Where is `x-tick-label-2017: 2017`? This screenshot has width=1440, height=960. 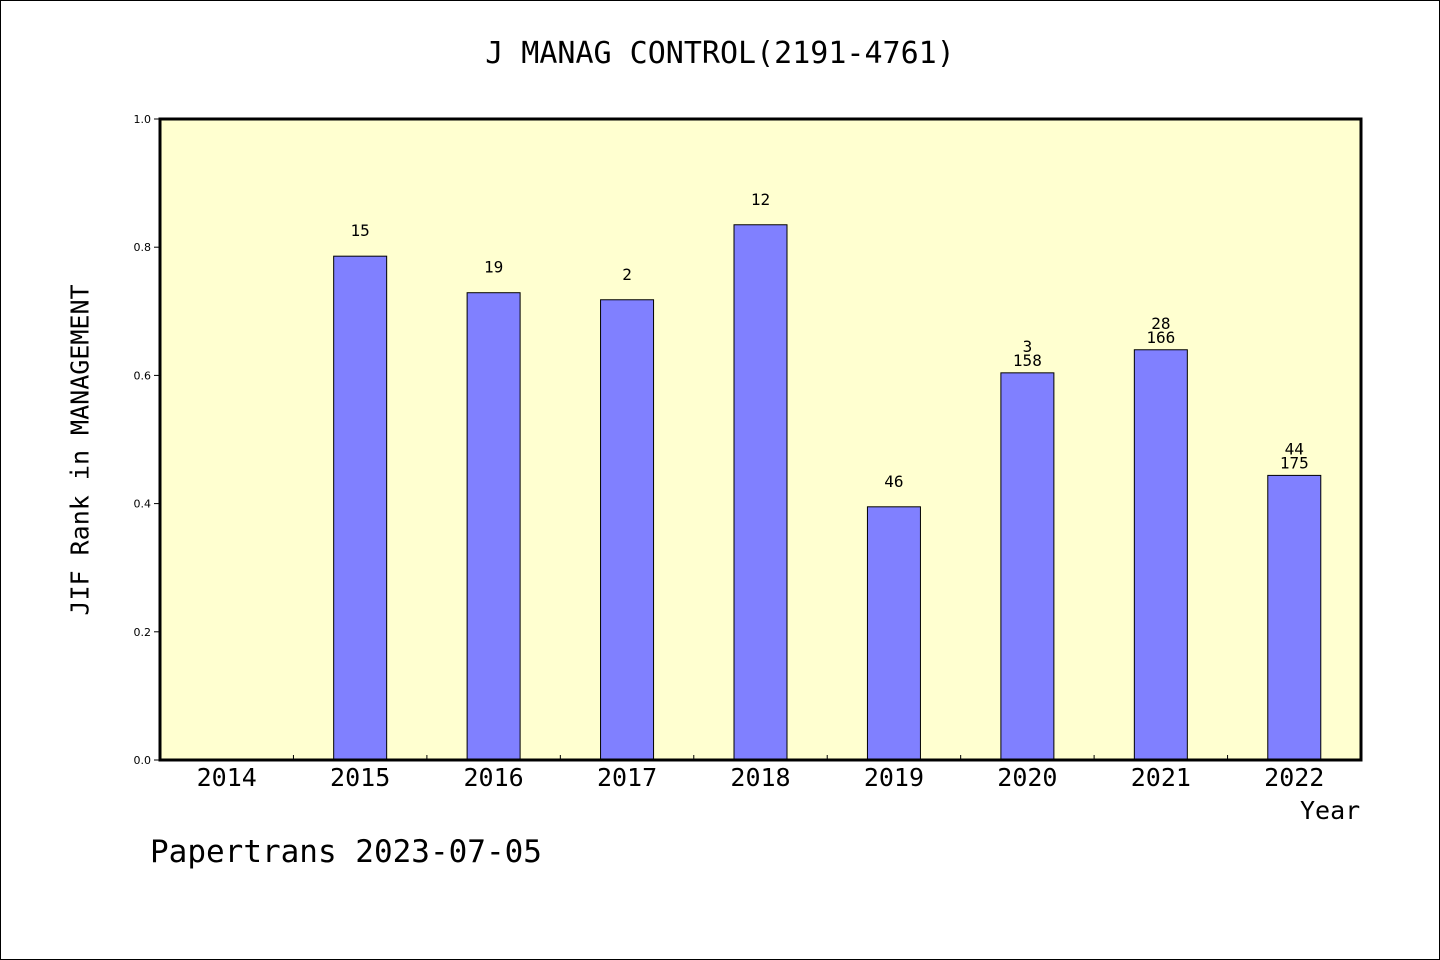 x-tick-label-2017: 2017 is located at coordinates (627, 777).